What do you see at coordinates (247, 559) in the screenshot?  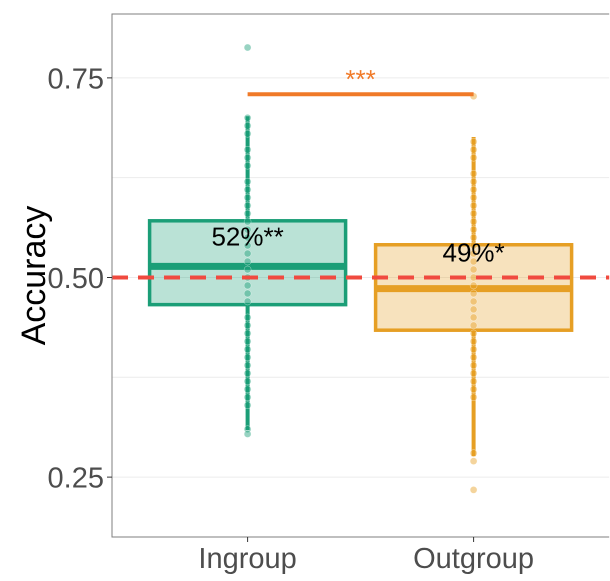 I see `x-tick-label: Ingroup` at bounding box center [247, 559].